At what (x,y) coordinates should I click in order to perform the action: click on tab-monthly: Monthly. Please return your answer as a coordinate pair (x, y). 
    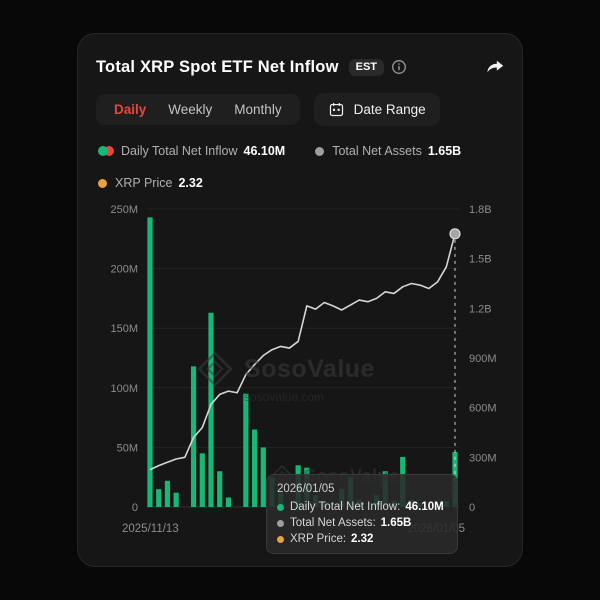
    Looking at the image, I should click on (258, 109).